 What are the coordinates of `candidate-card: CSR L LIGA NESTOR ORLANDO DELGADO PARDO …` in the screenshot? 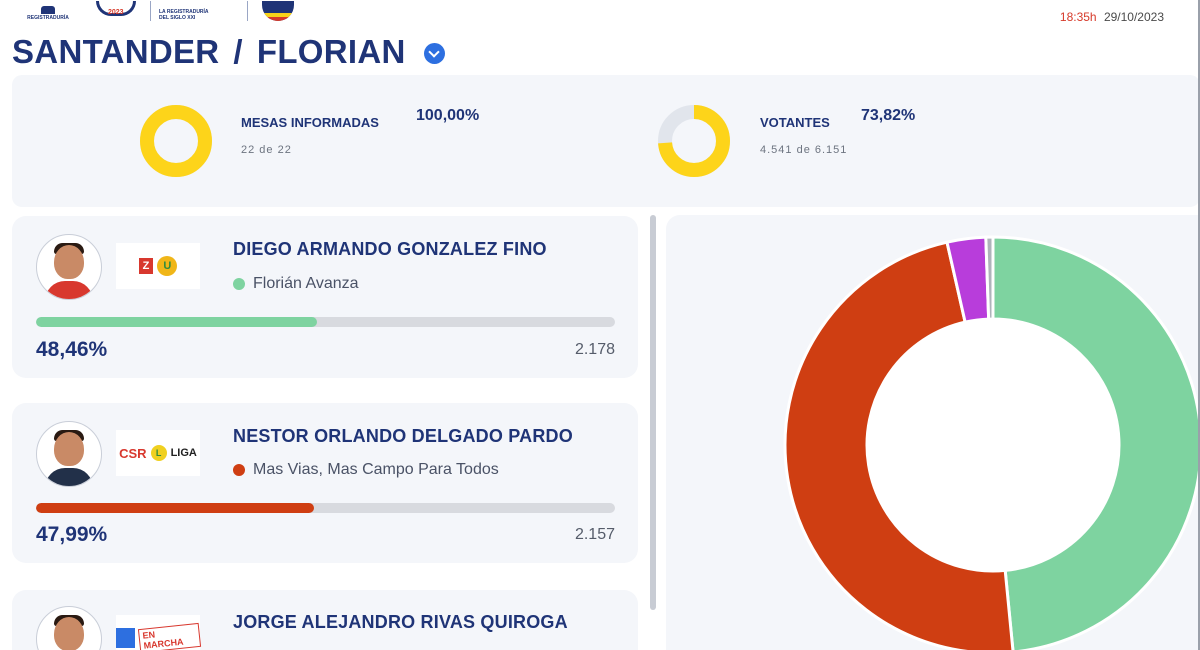 It's located at (325, 483).